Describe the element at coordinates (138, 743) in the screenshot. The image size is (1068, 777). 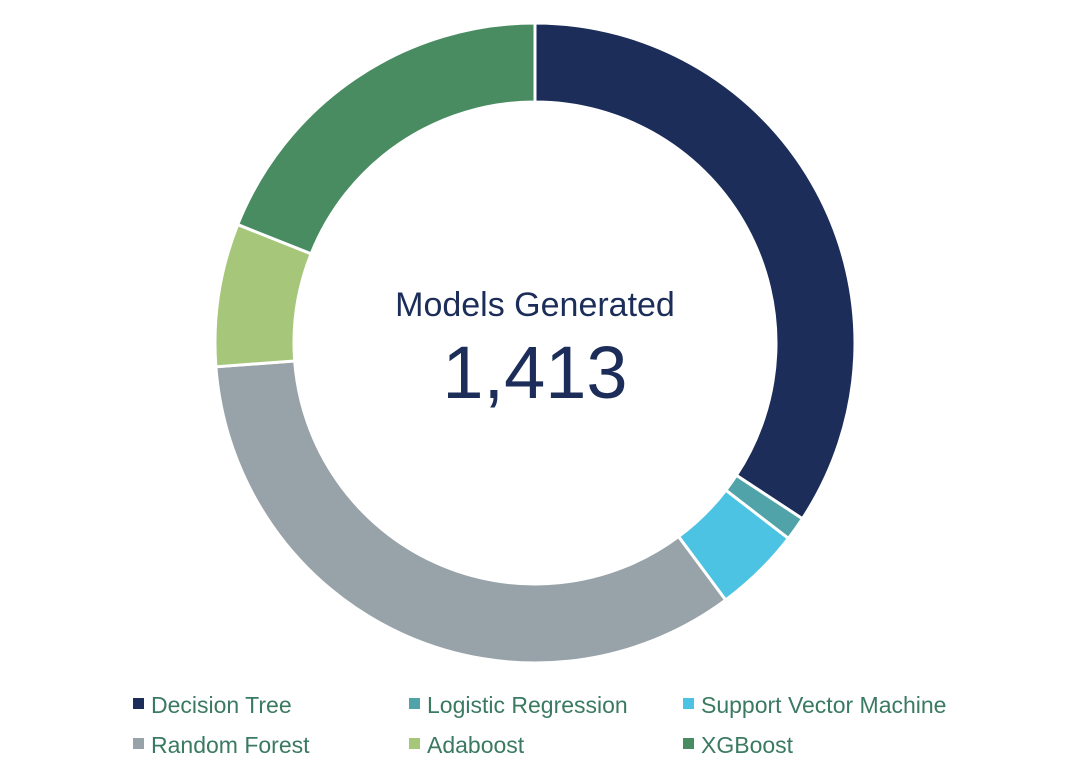
I see `legend-swatch-random-forest` at that location.